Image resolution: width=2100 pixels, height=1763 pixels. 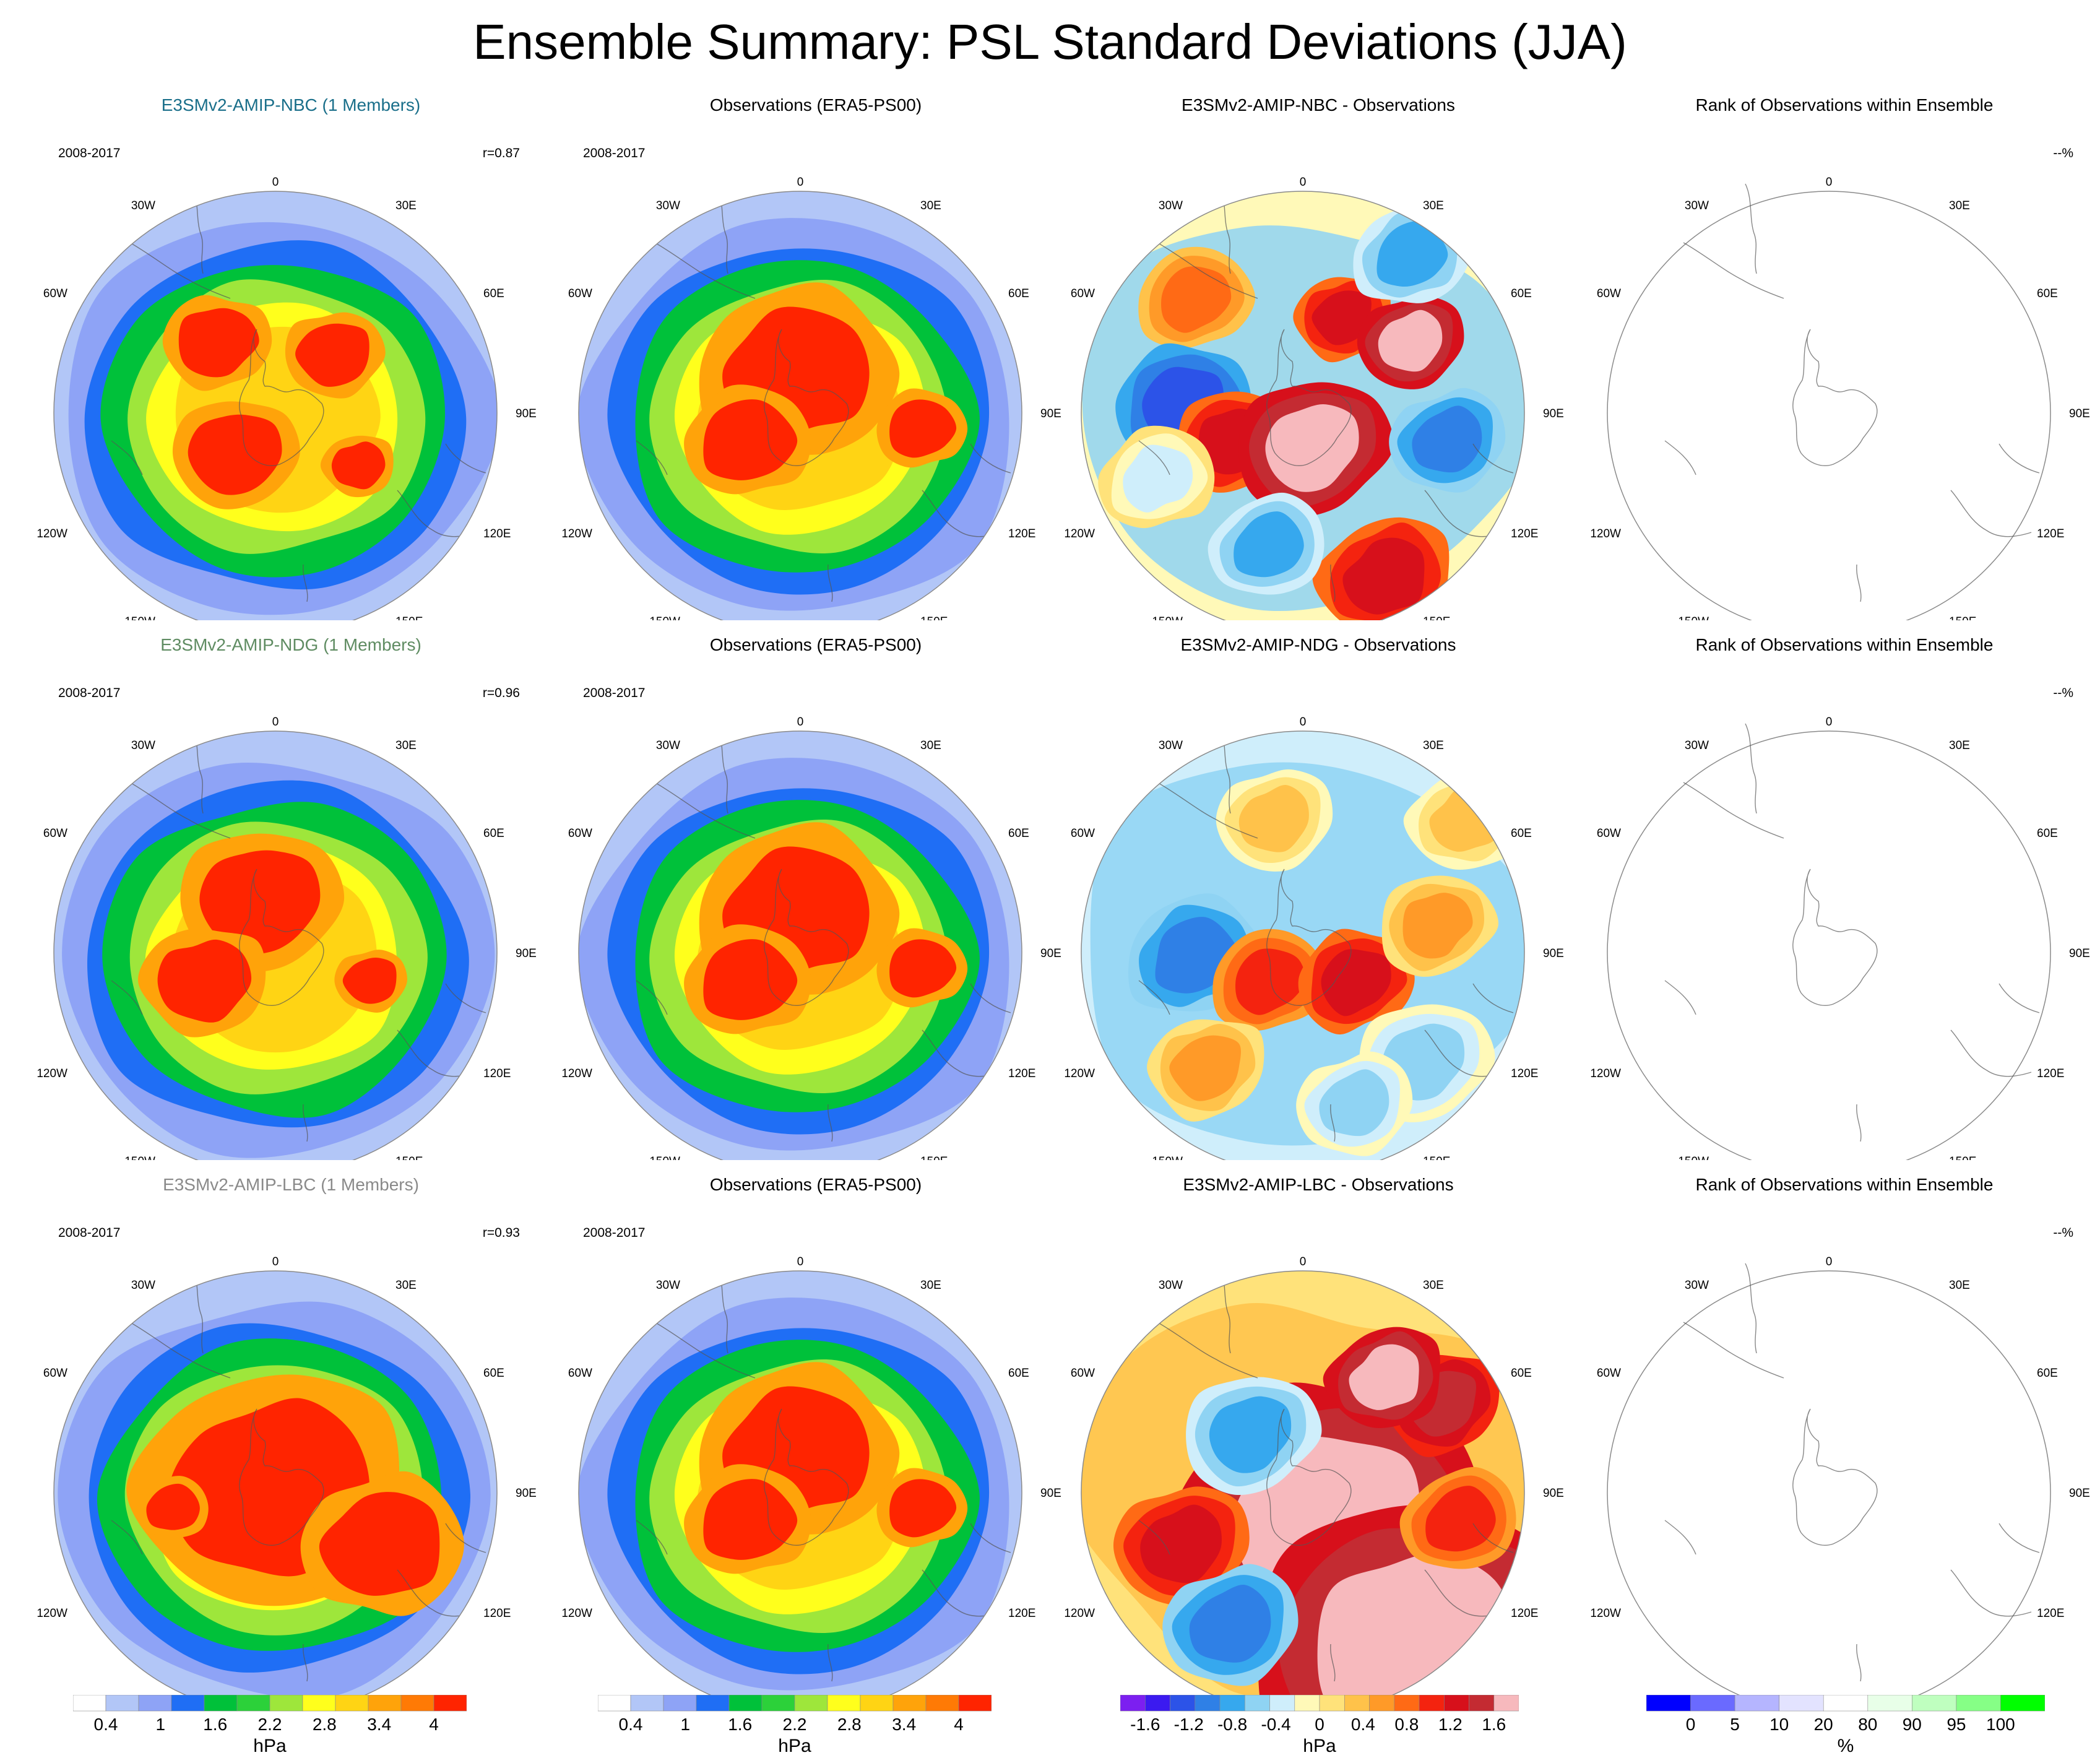 I want to click on longitude-label: 150E, so click(x=934, y=617).